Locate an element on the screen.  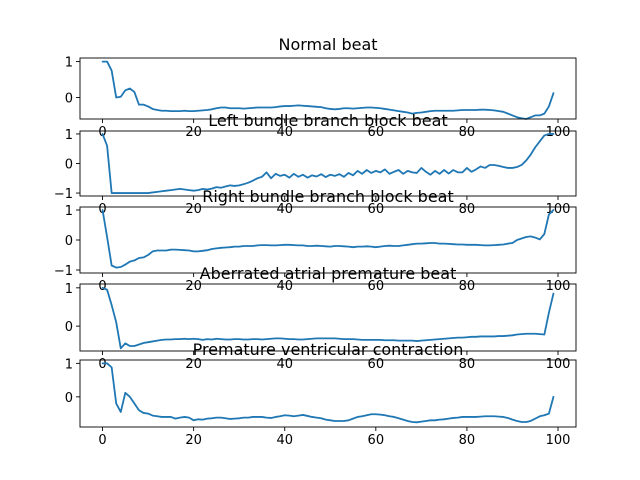
subplot-title: Right bundle branch block beat is located at coordinates (328, 196).